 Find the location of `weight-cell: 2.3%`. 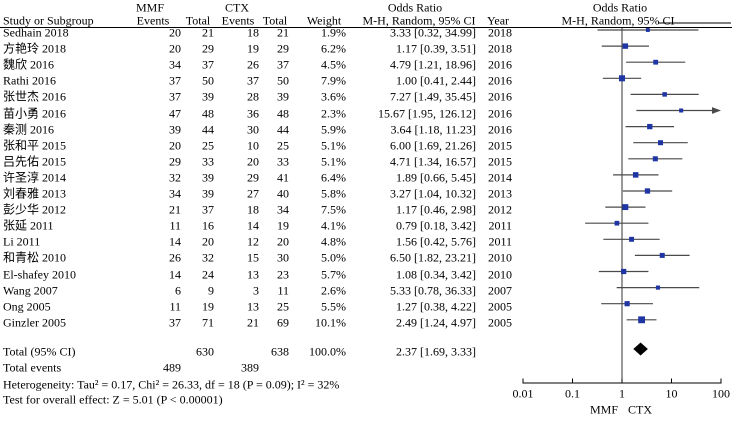

weight-cell: 2.3% is located at coordinates (333, 113).